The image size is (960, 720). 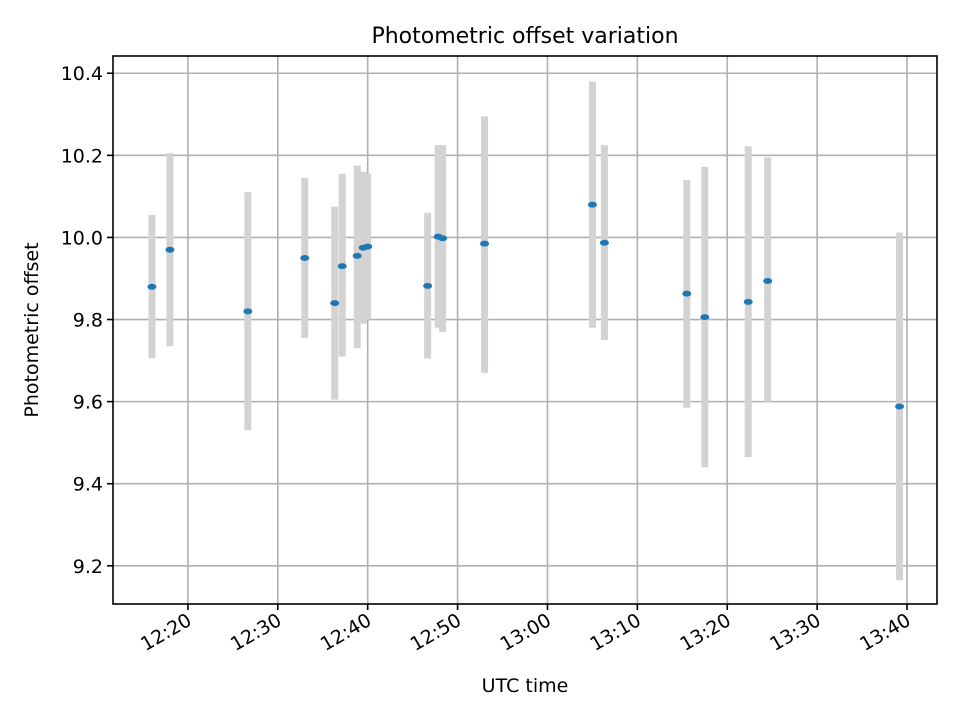 What do you see at coordinates (88, 403) in the screenshot?
I see `y-tick-label: 9.6` at bounding box center [88, 403].